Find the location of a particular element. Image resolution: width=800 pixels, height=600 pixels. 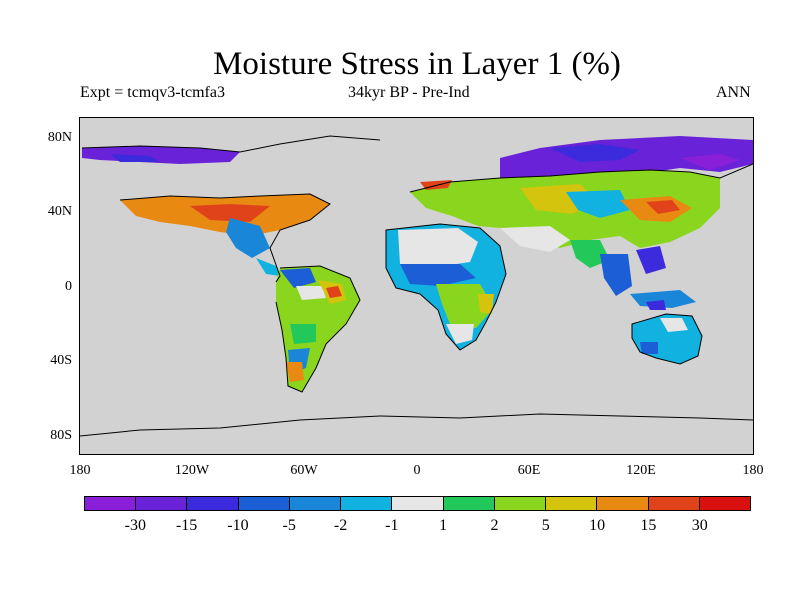

colorbar is located at coordinates (417, 503).